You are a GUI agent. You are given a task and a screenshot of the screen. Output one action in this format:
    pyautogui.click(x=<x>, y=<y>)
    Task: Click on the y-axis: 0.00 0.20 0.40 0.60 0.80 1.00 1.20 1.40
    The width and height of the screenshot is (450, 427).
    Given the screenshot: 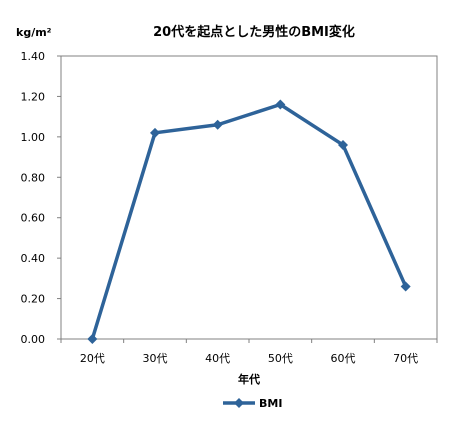 What is the action you would take?
    pyautogui.click(x=41, y=198)
    